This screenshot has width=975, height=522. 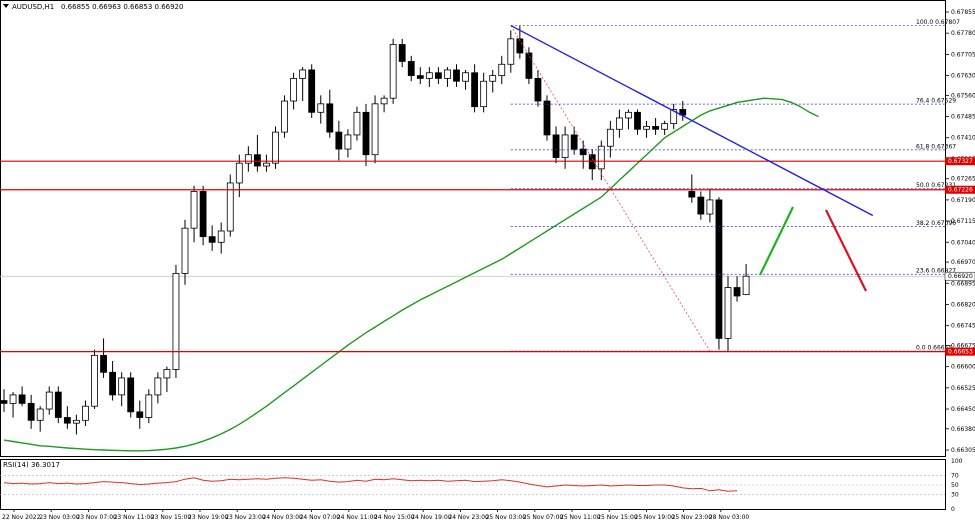 I want to click on rsi-tick-label: 30, so click(x=955, y=495).